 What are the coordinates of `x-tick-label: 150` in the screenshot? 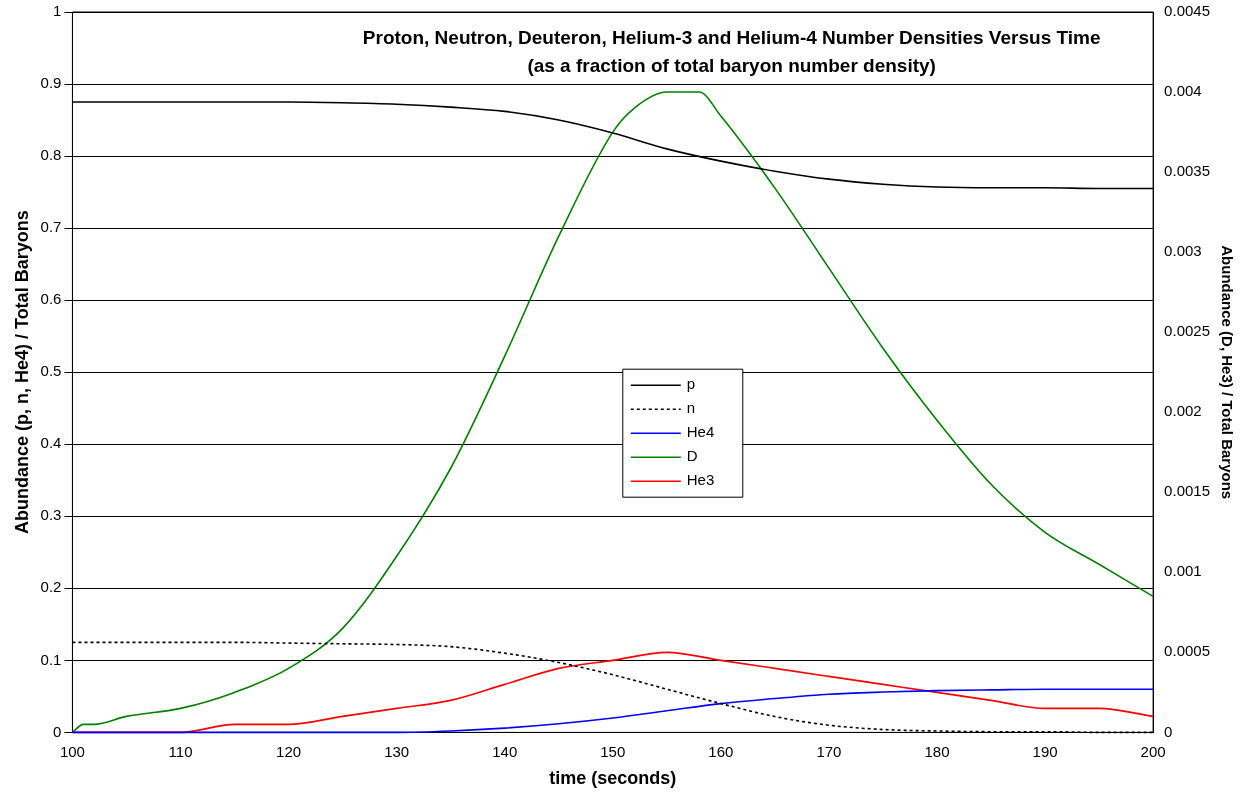 It's located at (613, 751).